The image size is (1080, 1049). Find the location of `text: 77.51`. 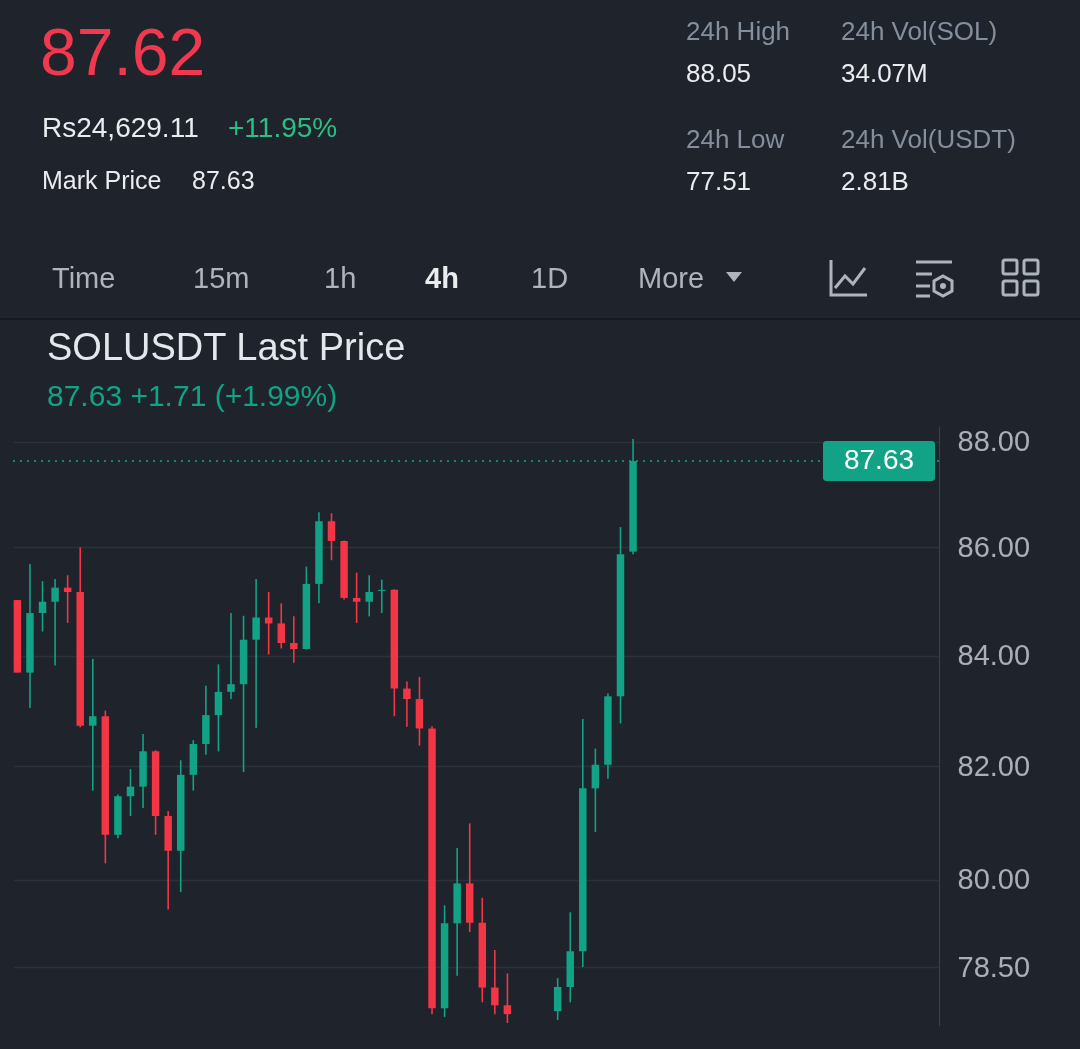

text: 77.51 is located at coordinates (719, 181).